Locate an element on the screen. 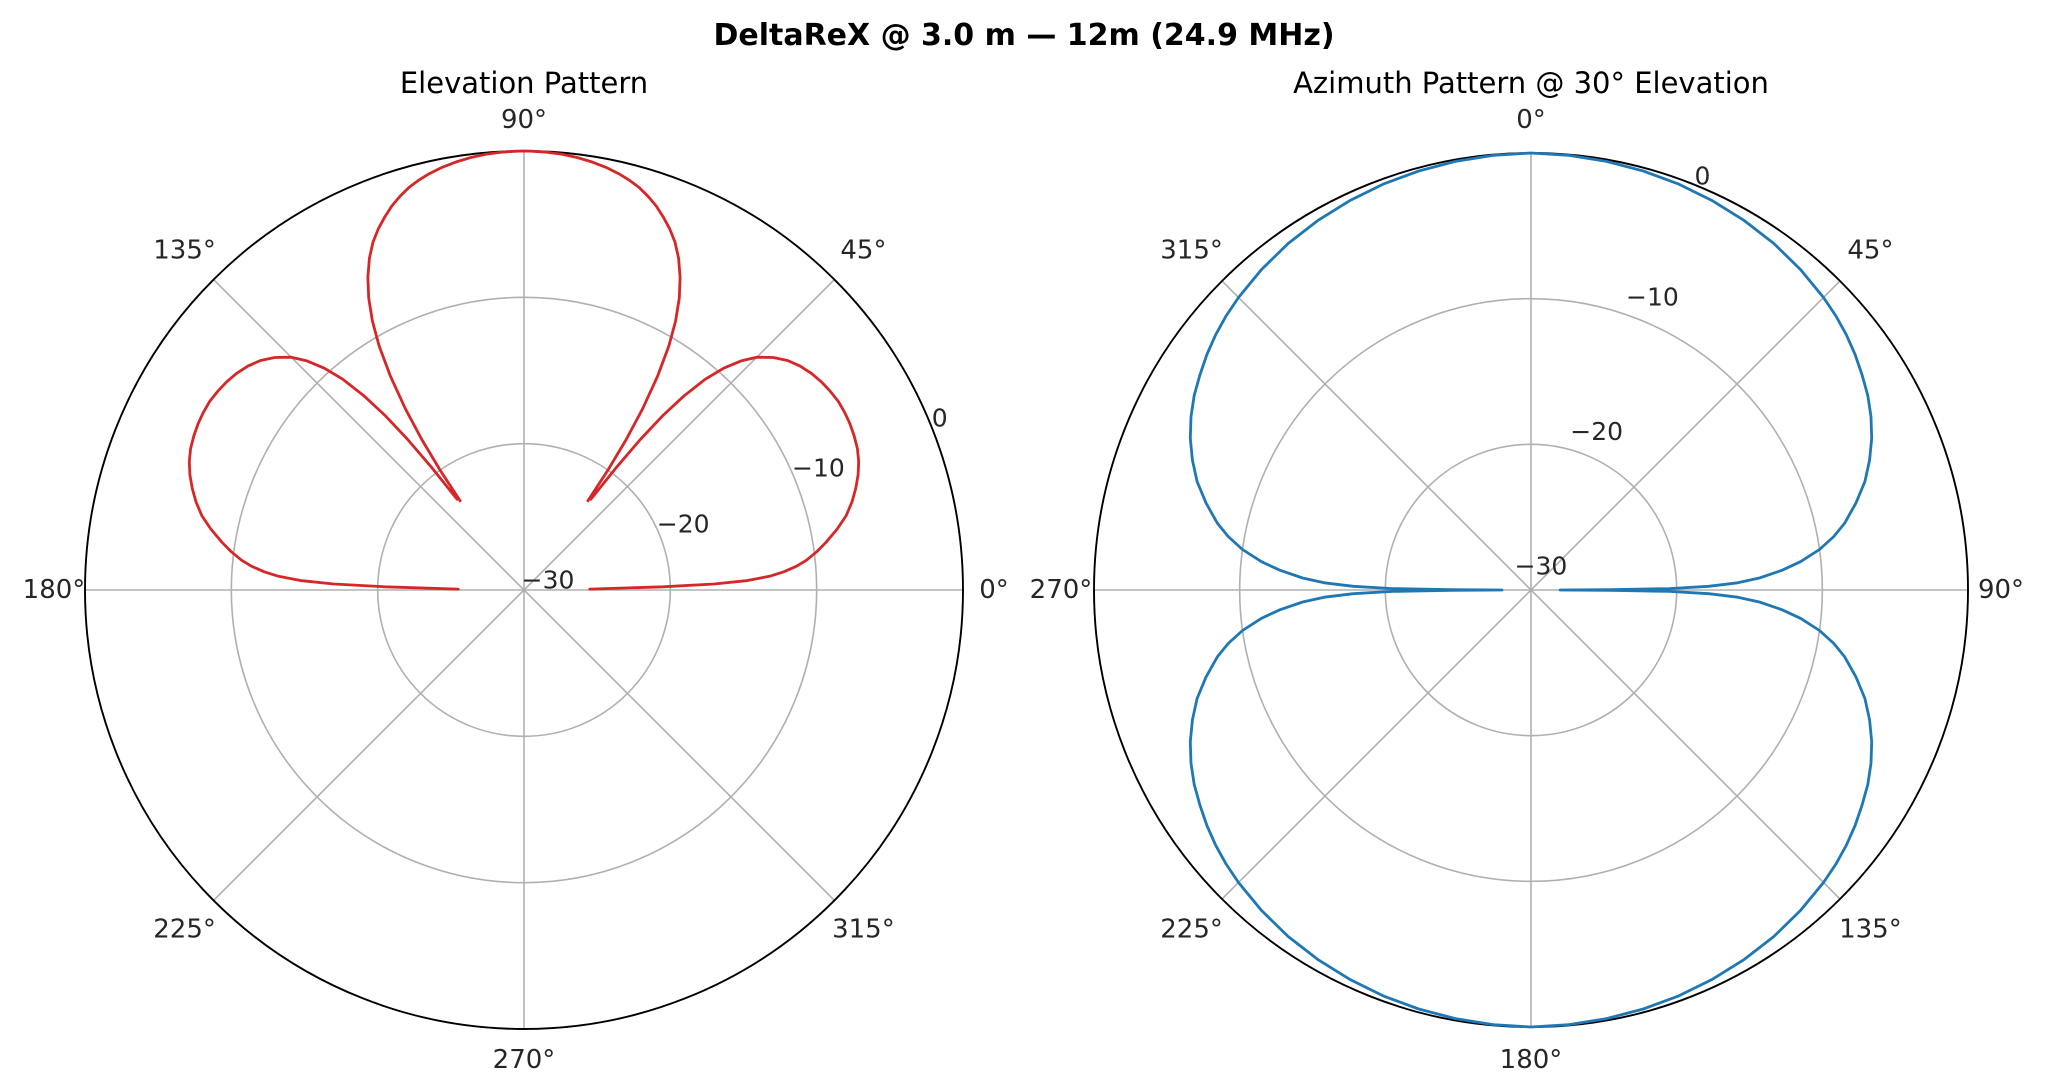 This screenshot has height=1082, width=2048. figure-title: DeltaReX @ 3.0 m — 12m (24.9 MHz) is located at coordinates (1024, 35).